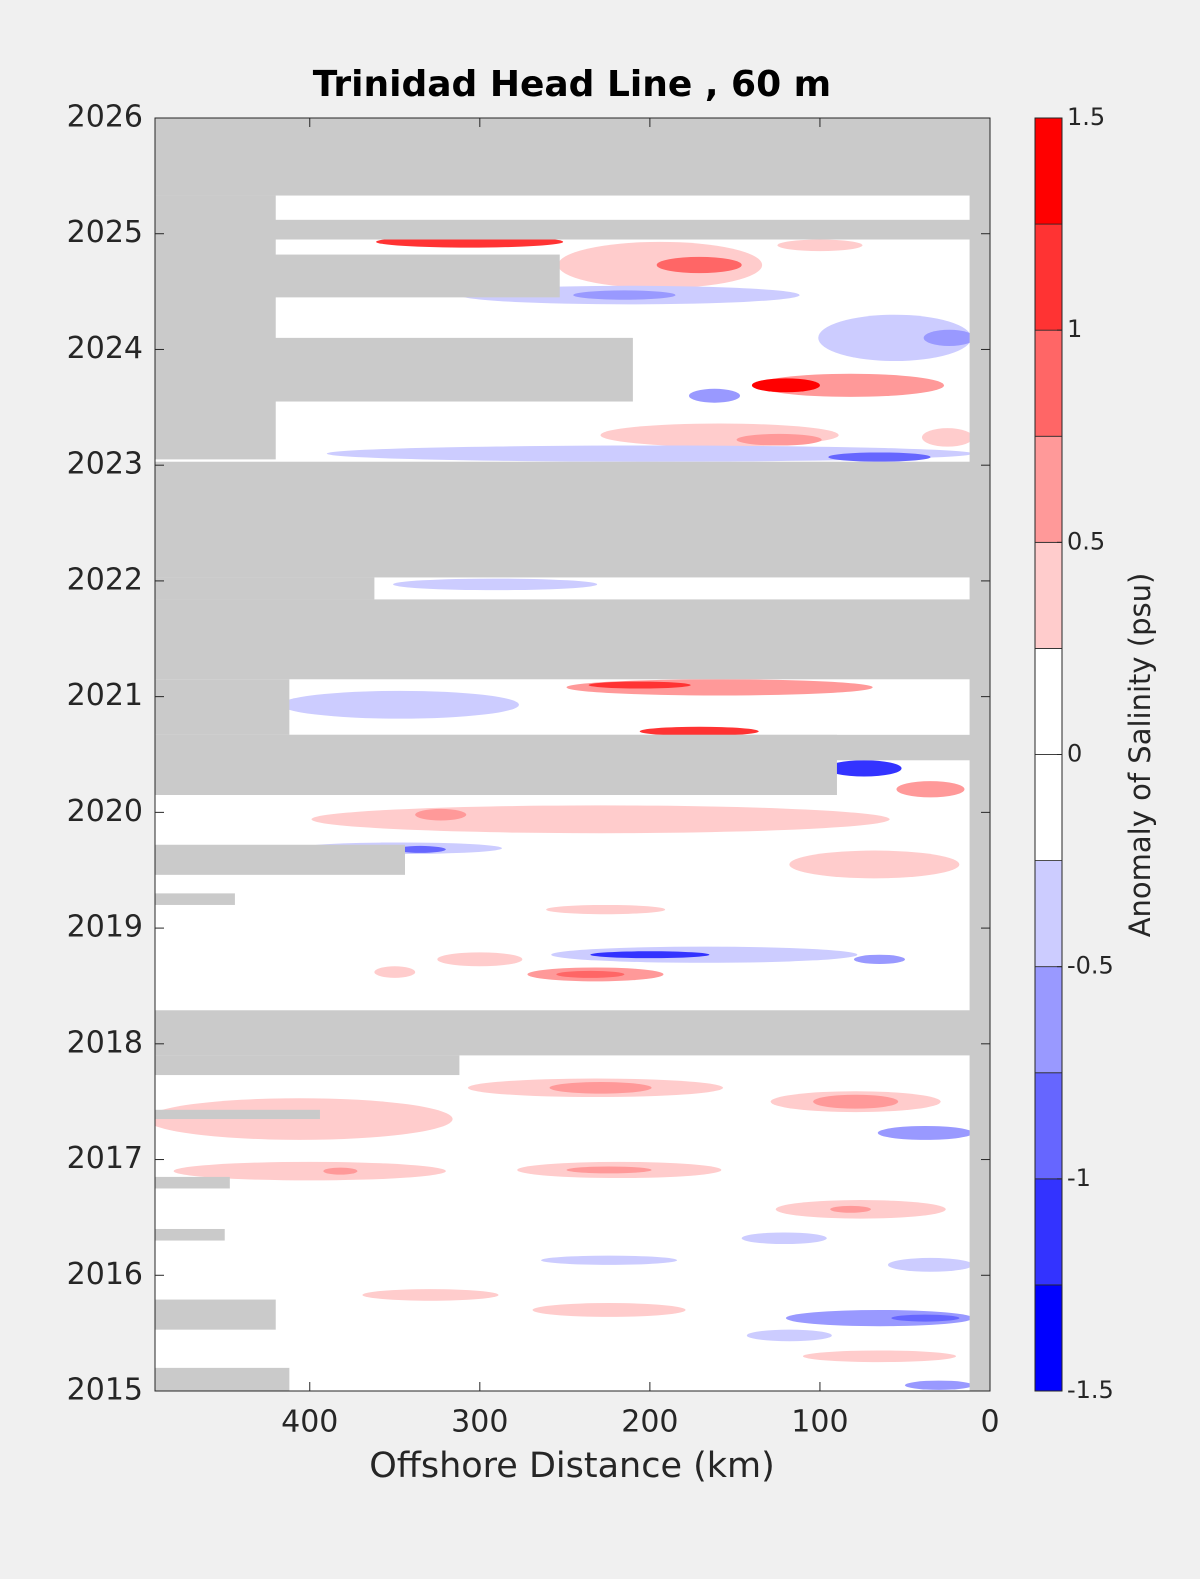  Describe the element at coordinates (1090, 1390) in the screenshot. I see `colorbar-tick-label: -1.5` at that location.